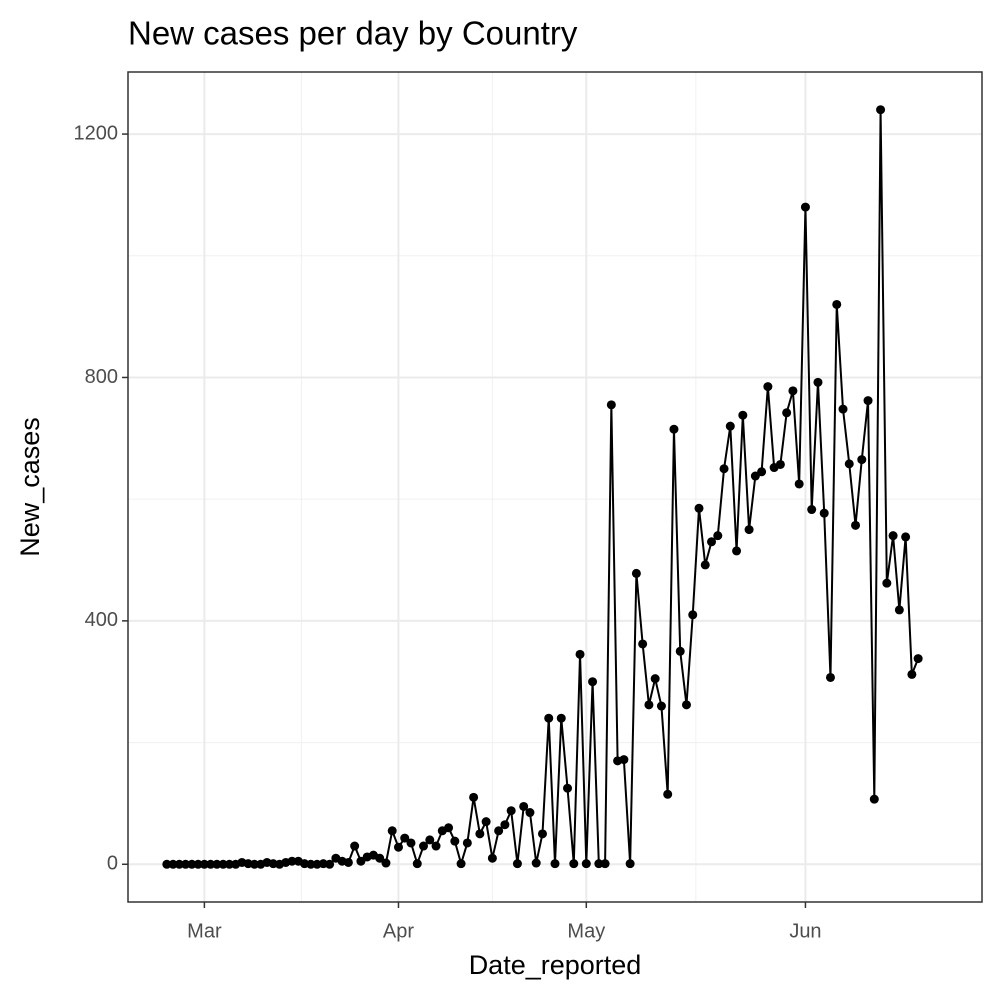 Image resolution: width=1000 pixels, height=1005 pixels. I want to click on y-tick-label: 400, so click(101, 620).